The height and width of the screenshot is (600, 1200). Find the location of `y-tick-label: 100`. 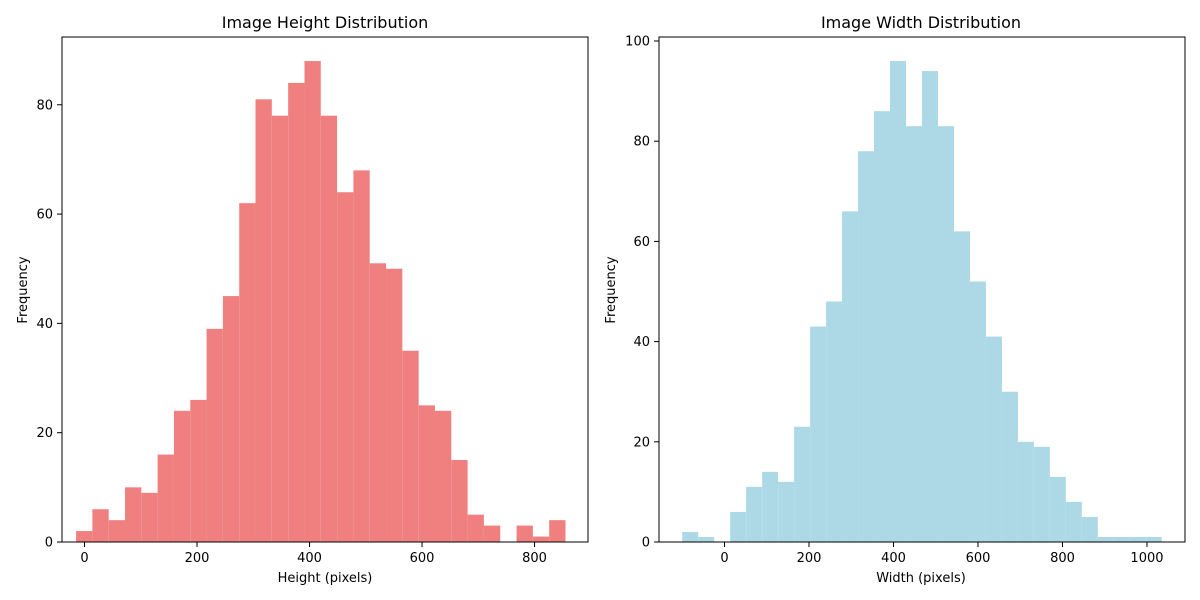

y-tick-label: 100 is located at coordinates (637, 42).